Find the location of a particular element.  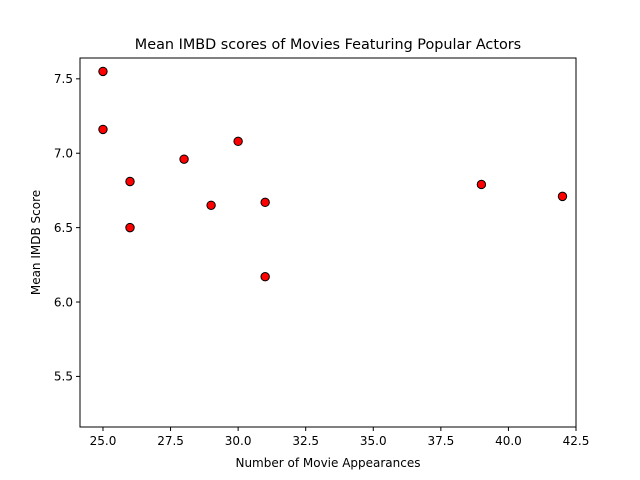

x-tick-label-5: 37.5 is located at coordinates (440, 441).